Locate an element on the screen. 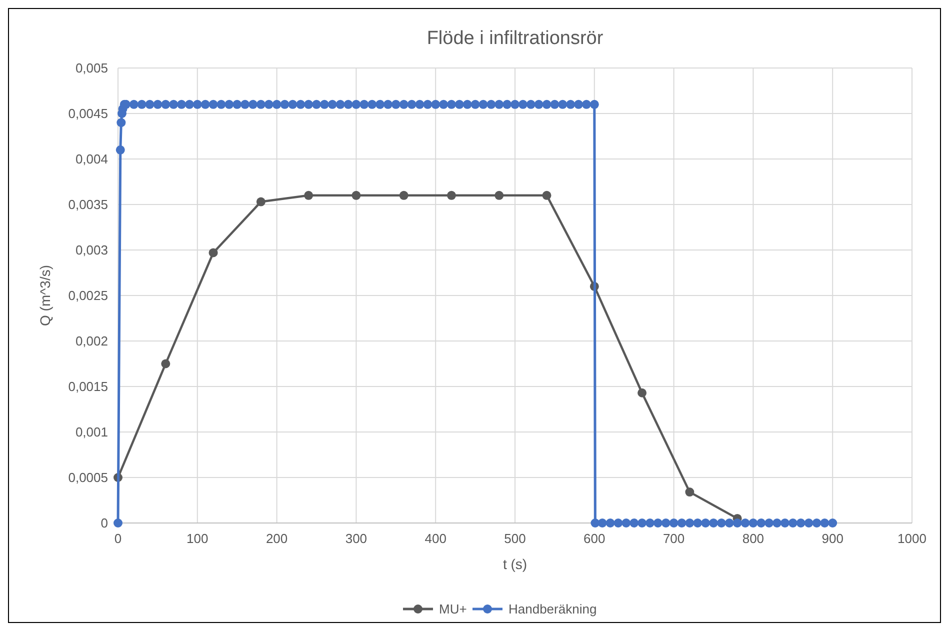  y-tick-label: 0,0025 is located at coordinates (88, 296).